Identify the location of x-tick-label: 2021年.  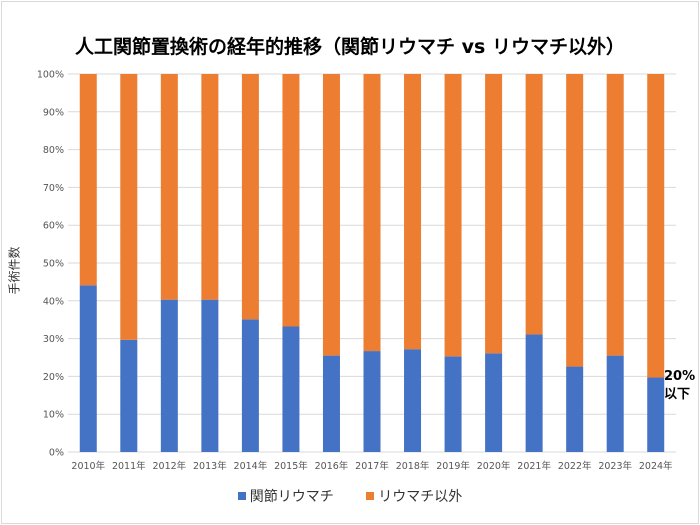
(534, 466).